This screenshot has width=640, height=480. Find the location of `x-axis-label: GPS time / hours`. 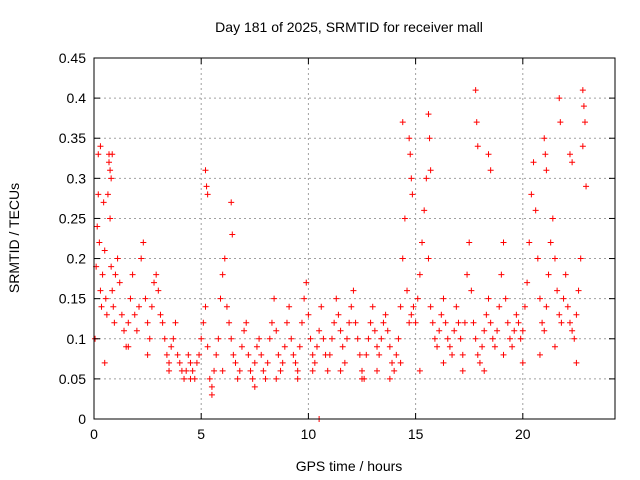

x-axis-label: GPS time / hours is located at coordinates (349, 466).